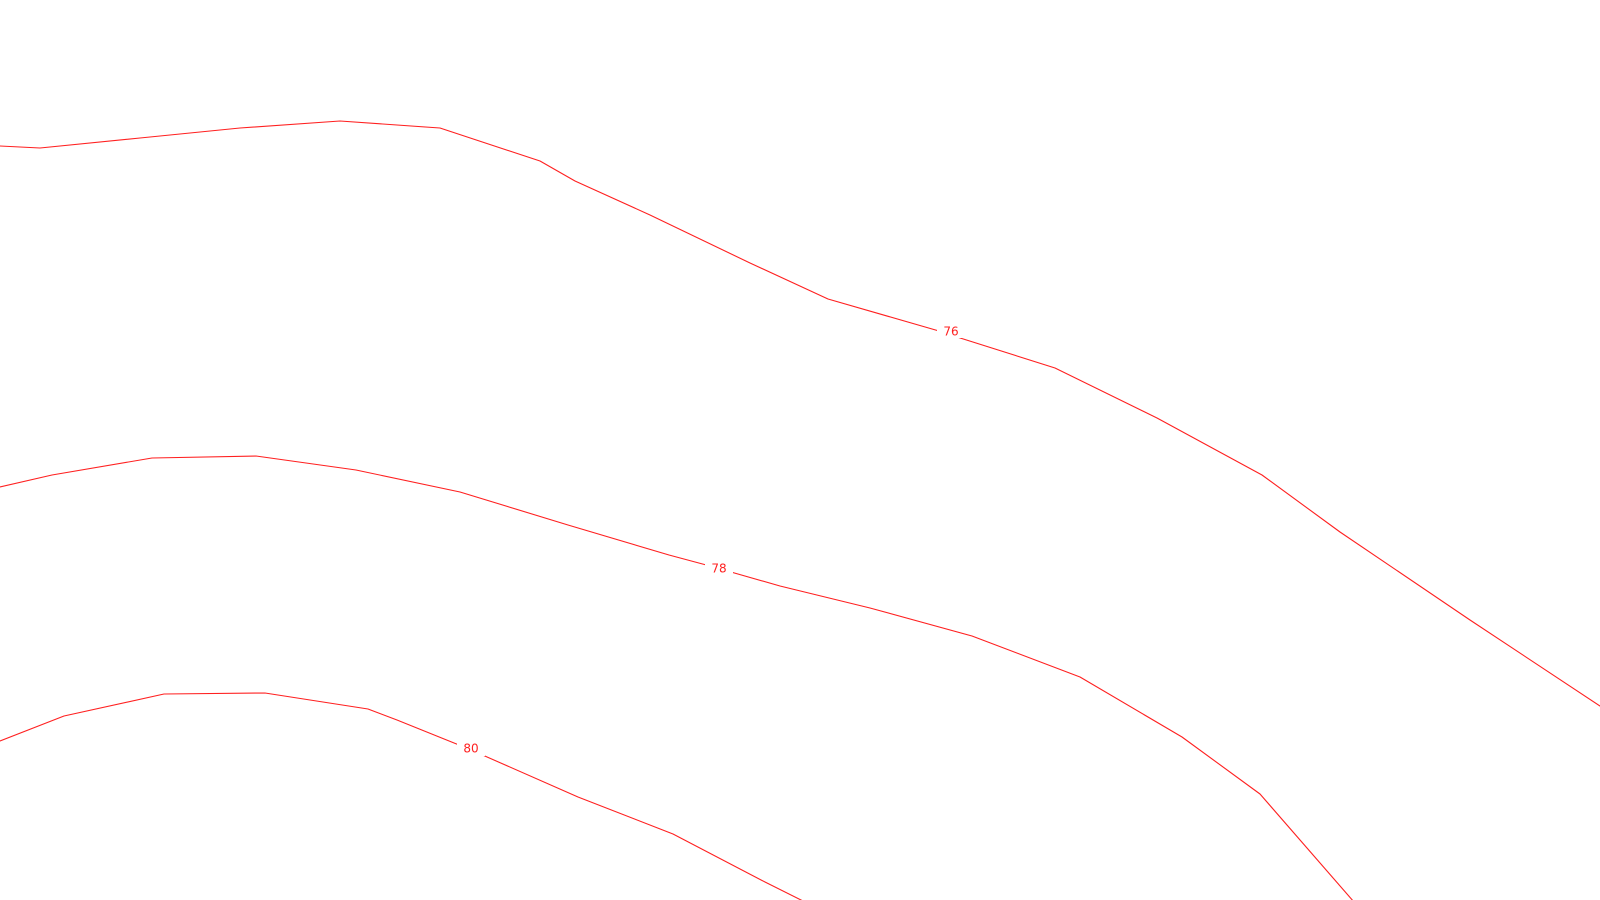 The height and width of the screenshot is (900, 1600). I want to click on contour-80-label-gap, so click(471, 749).